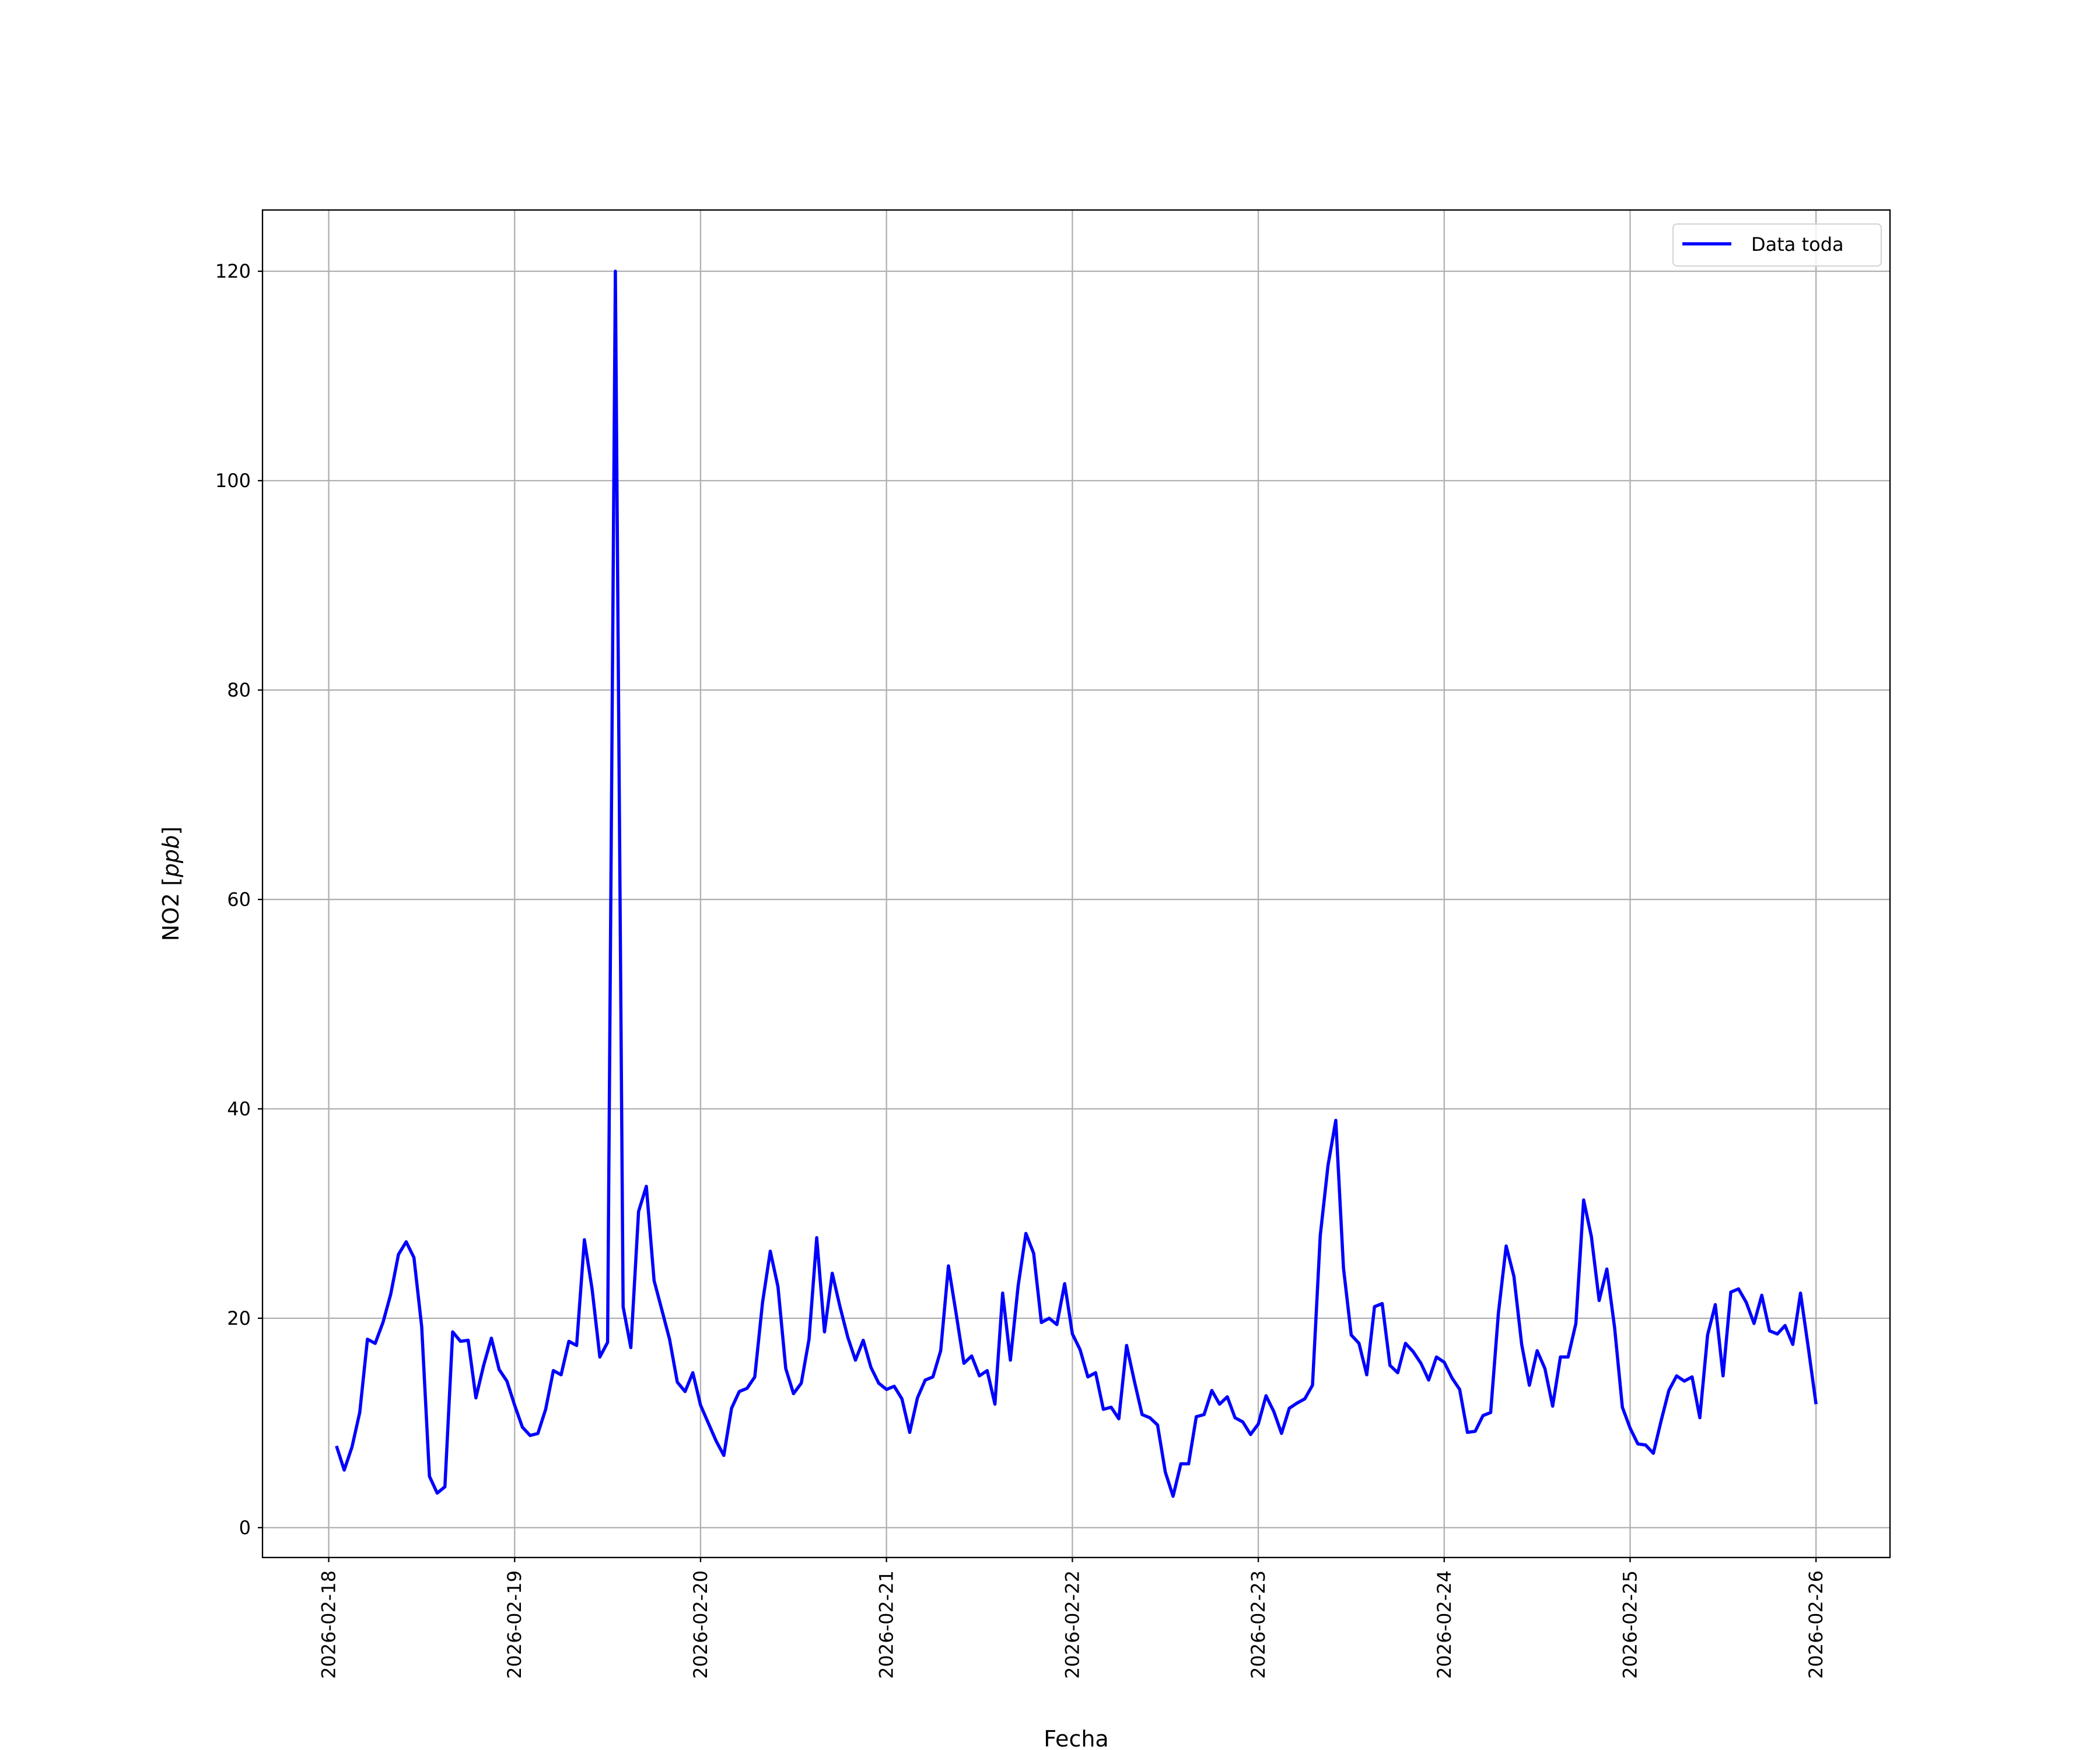 The image size is (2100, 1750). Describe the element at coordinates (1072, 1624) in the screenshot. I see `x-tick-label: 2026-02-22` at that location.